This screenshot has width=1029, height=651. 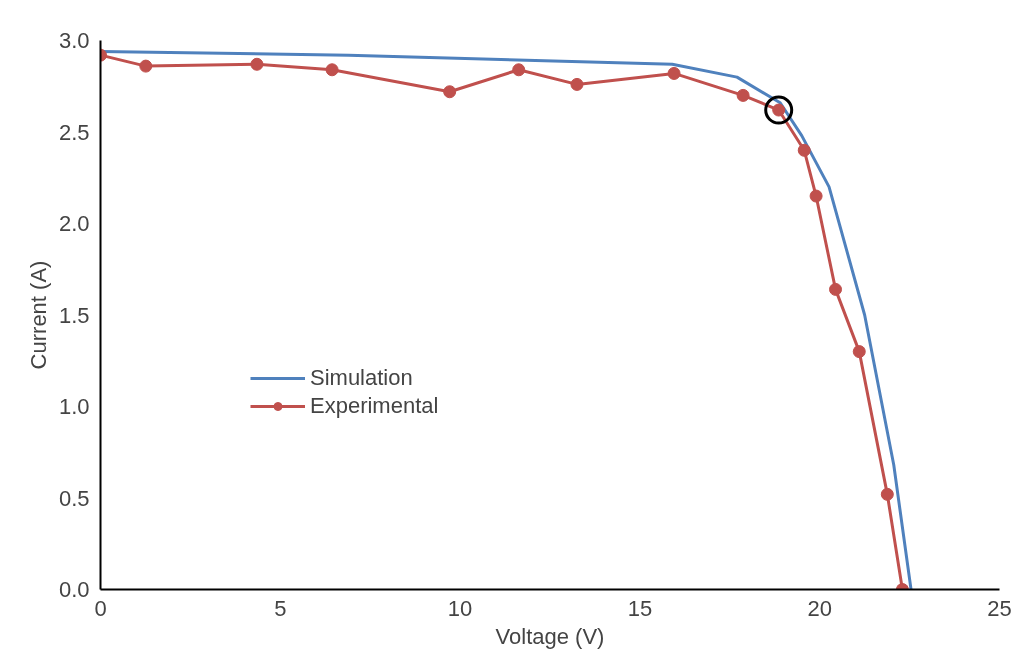 I want to click on y-tick-label: 1.0, so click(x=74, y=406).